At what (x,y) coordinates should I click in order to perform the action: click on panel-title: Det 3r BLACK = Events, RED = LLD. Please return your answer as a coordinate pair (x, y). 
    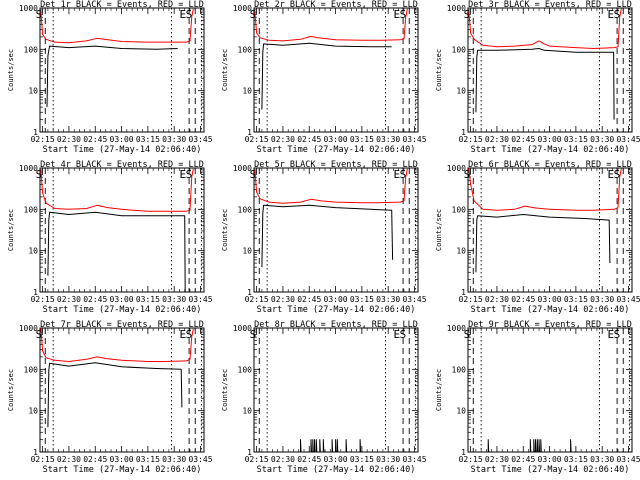
    Looking at the image, I should click on (550, 5).